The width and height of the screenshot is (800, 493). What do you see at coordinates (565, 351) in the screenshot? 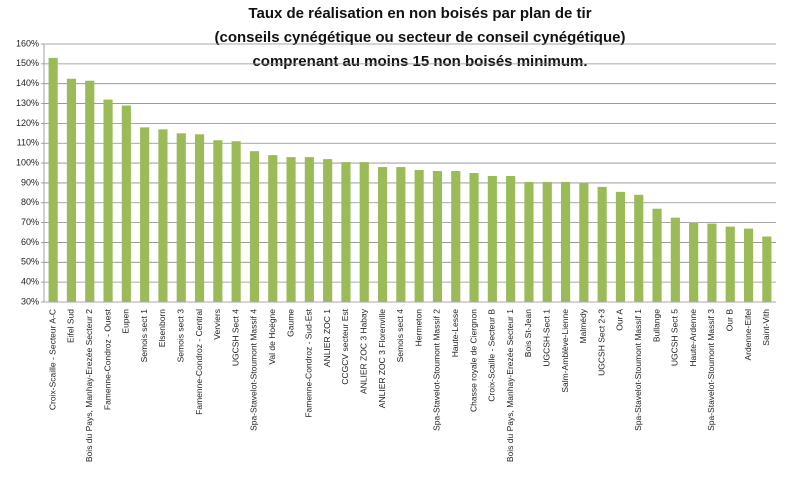
I see `x-tick-label: Salm-Amblève-Lienne` at bounding box center [565, 351].